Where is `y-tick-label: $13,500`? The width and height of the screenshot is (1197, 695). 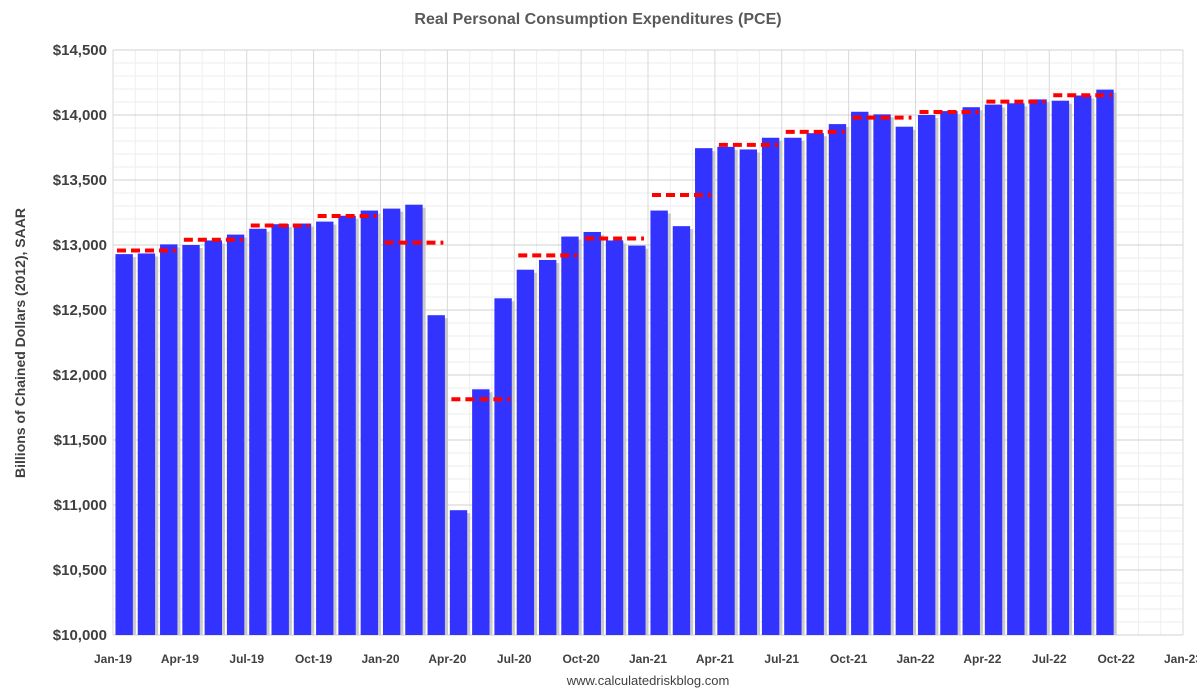 y-tick-label: $13,500 is located at coordinates (80, 180).